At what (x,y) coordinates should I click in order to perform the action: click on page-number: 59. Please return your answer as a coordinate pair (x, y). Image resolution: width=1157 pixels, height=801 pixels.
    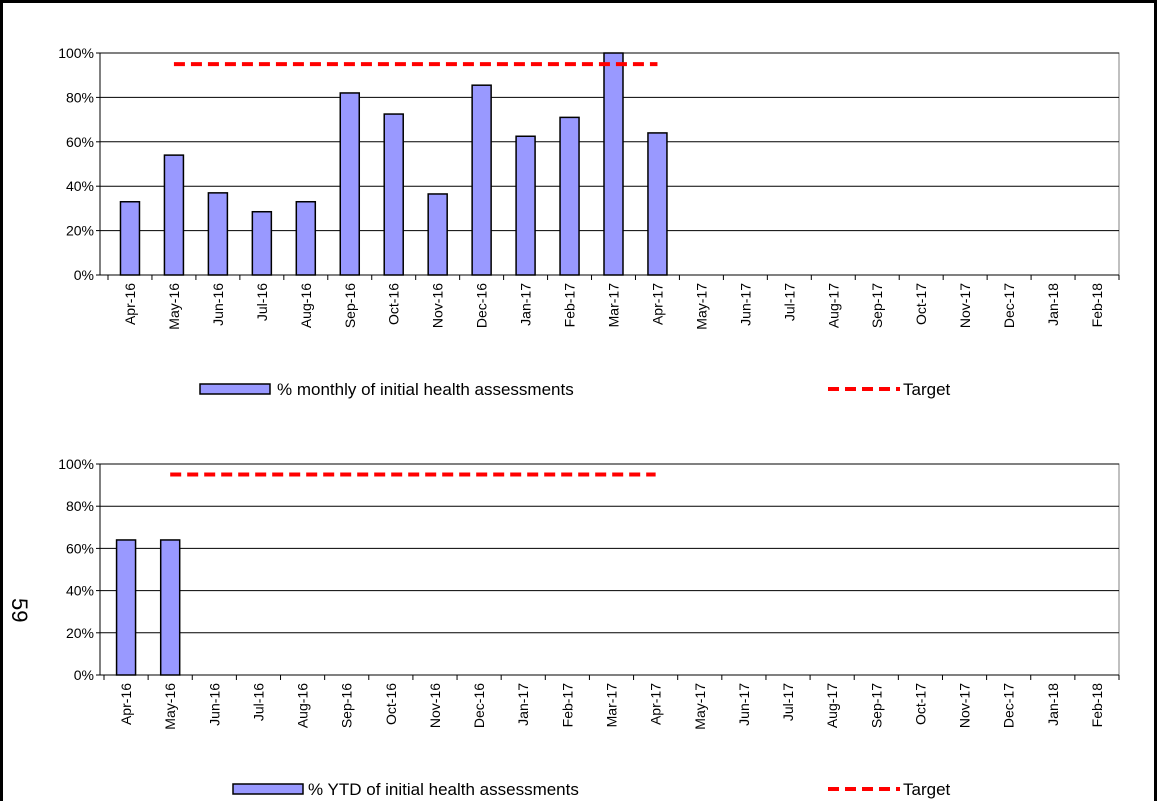
    Looking at the image, I should click on (19, 610).